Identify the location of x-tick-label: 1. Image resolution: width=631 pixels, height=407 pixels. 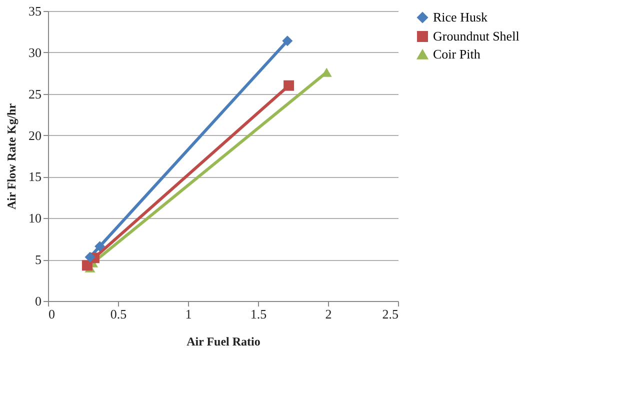
(188, 314).